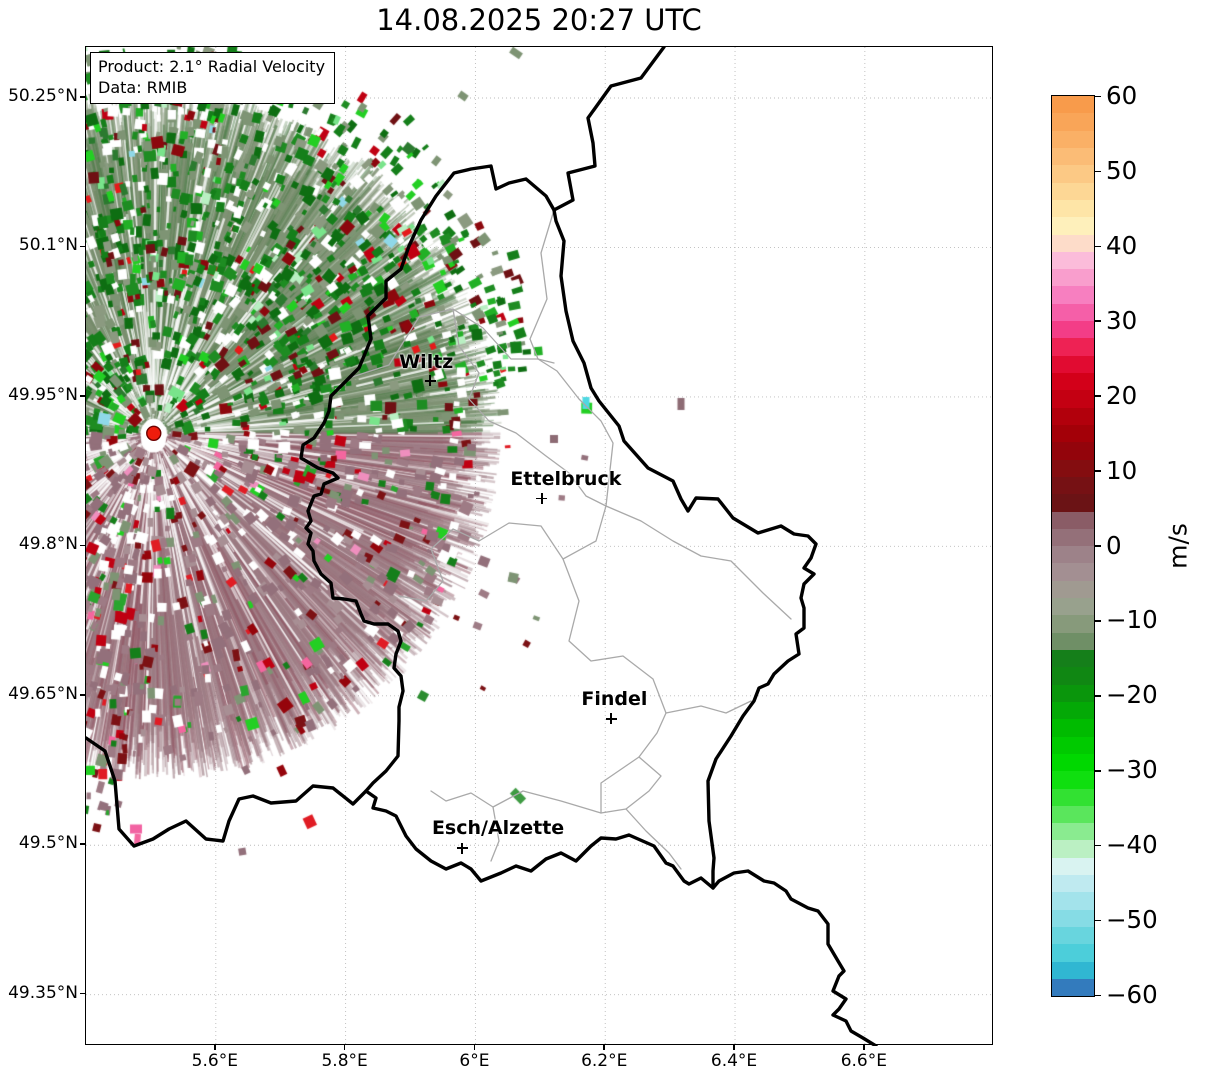  I want to click on colorbar-unit-label: m/s, so click(1178, 546).